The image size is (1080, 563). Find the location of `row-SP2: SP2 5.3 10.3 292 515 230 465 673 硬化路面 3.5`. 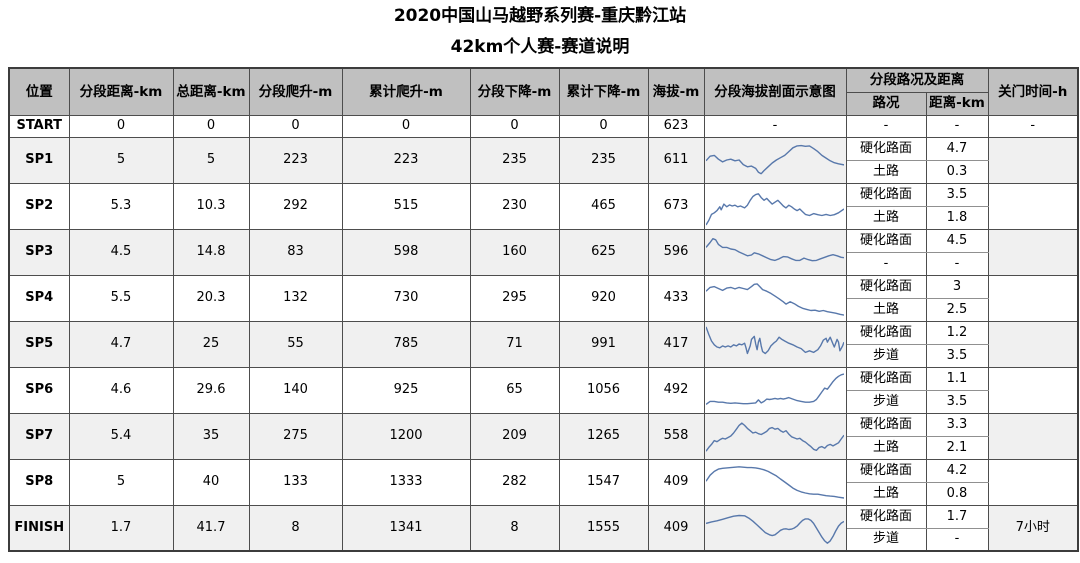

row-SP2: SP2 5.3 10.3 292 515 230 465 673 硬化路面 3.5 is located at coordinates (543, 206).